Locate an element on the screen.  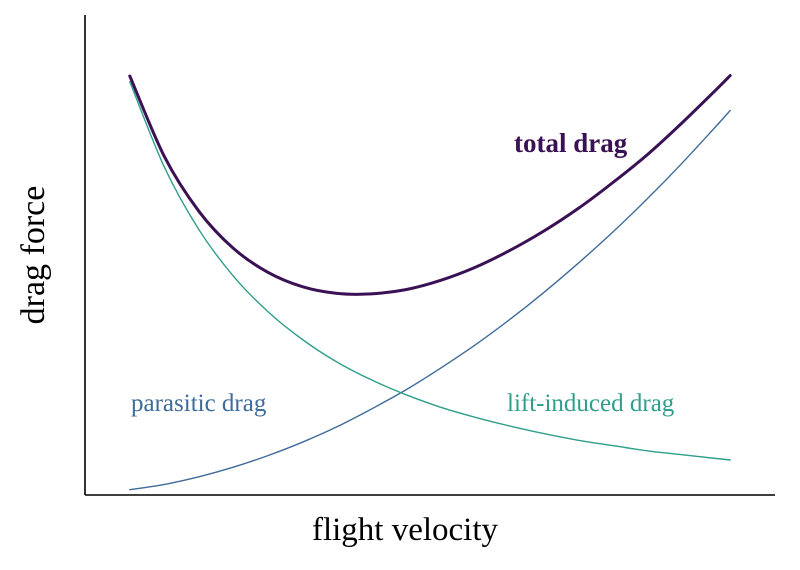
total-drag-label: total drag is located at coordinates (571, 143).